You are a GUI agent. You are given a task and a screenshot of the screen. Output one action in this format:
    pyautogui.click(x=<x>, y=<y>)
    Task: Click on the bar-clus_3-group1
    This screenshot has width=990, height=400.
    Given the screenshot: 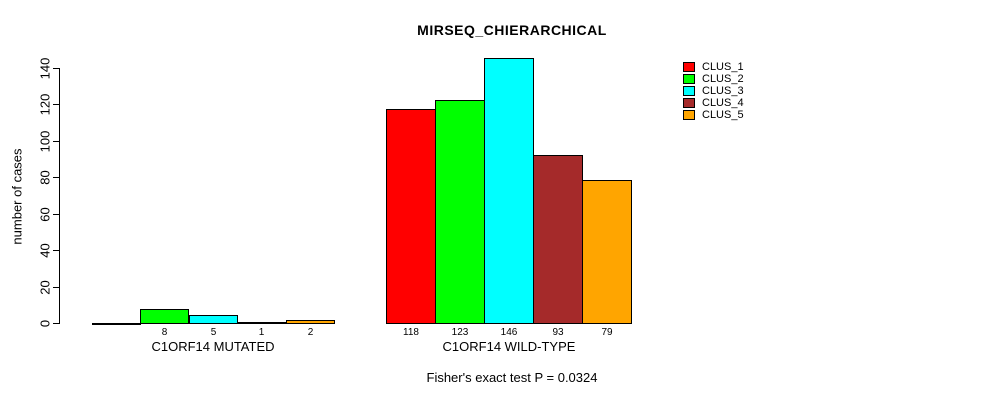 What is the action you would take?
    pyautogui.click(x=213, y=319)
    